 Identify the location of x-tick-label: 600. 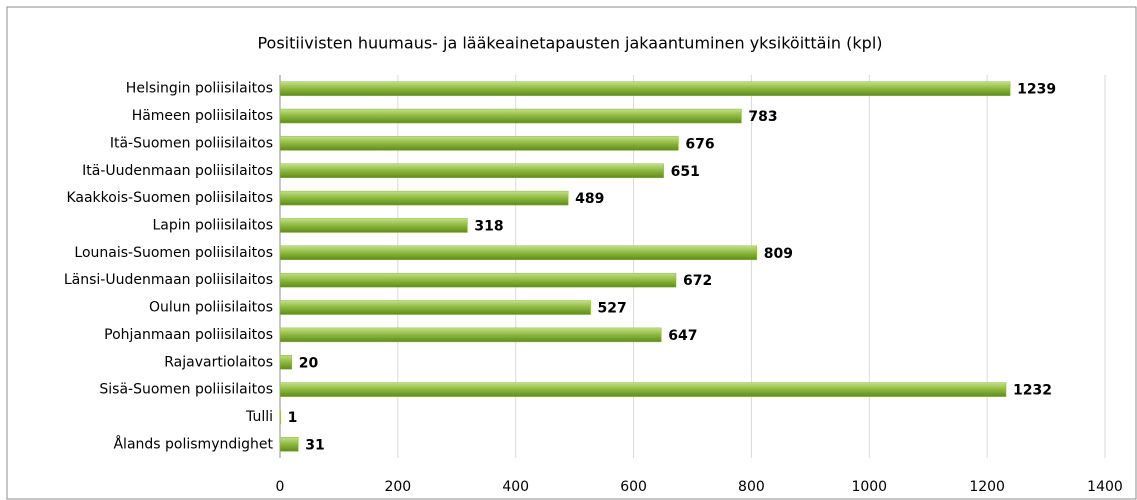
(633, 487).